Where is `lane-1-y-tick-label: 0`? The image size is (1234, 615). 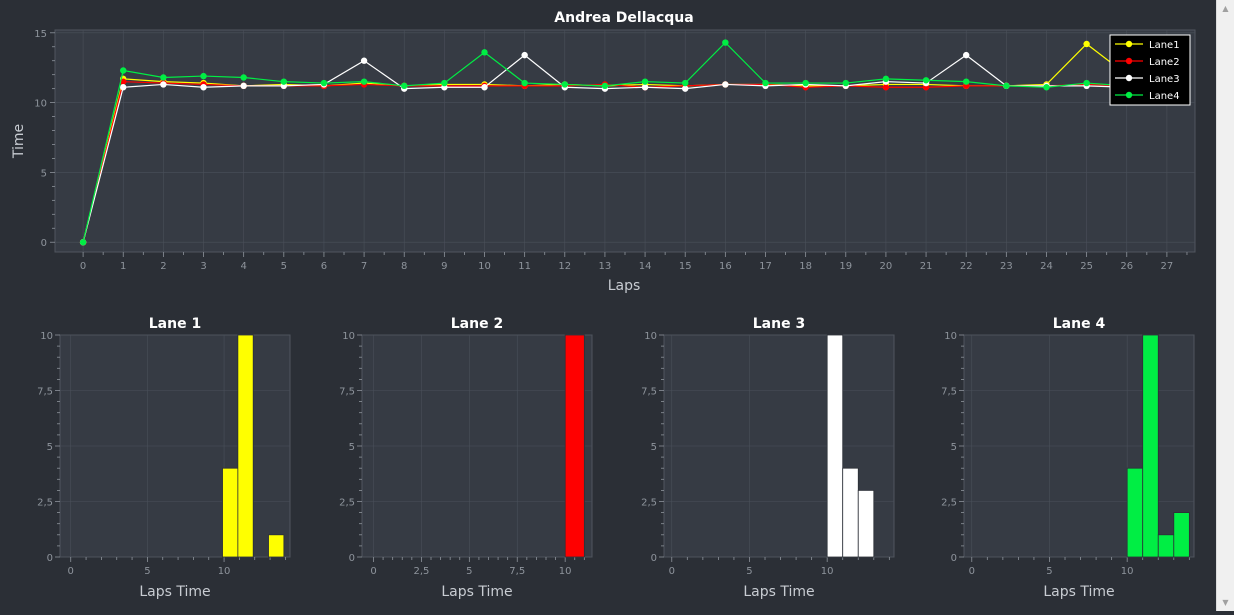 lane-1-y-tick-label: 0 is located at coordinates (50, 558).